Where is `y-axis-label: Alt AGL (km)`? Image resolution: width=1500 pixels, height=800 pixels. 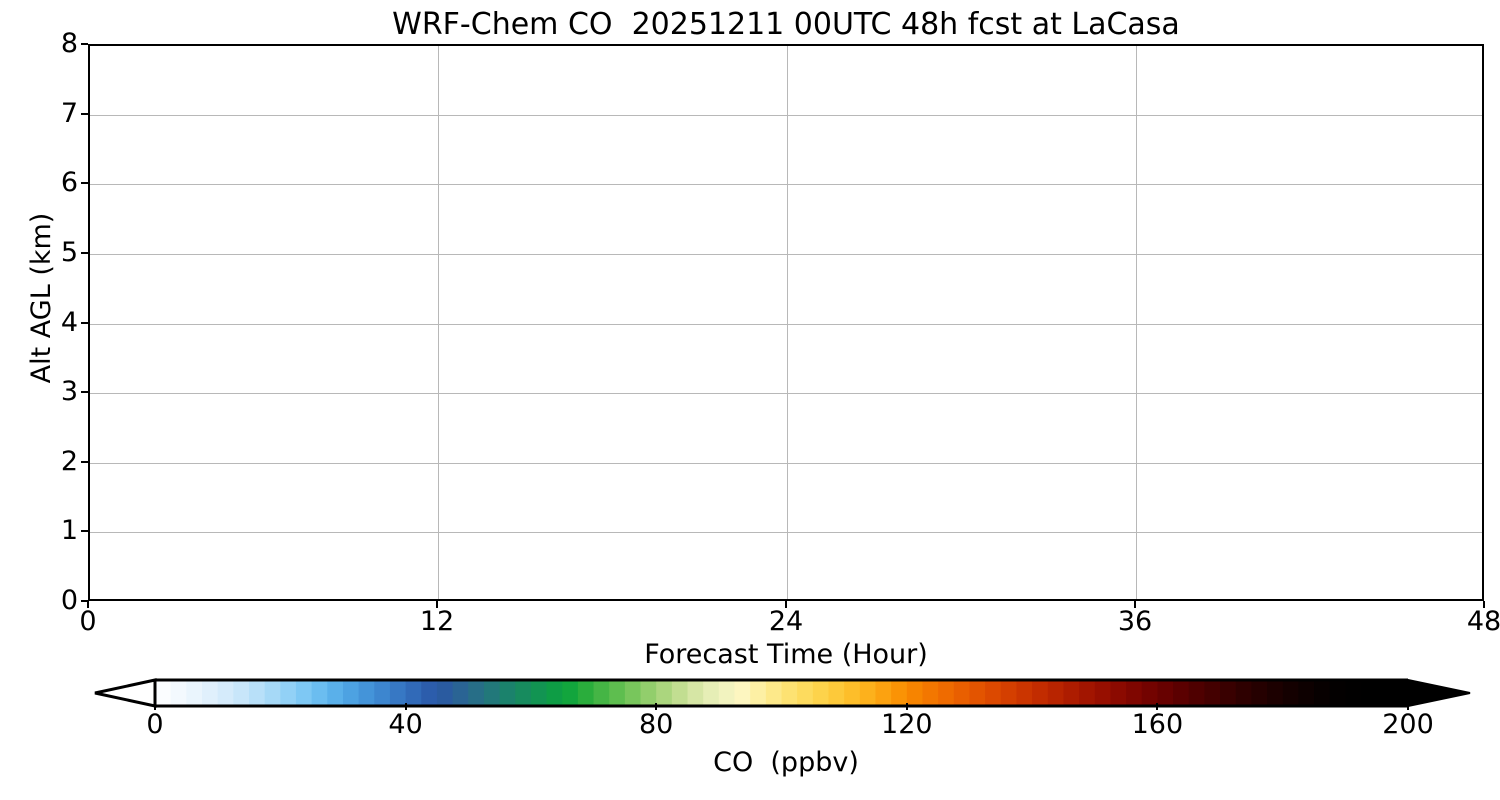 y-axis-label: Alt AGL (km) is located at coordinates (41, 298).